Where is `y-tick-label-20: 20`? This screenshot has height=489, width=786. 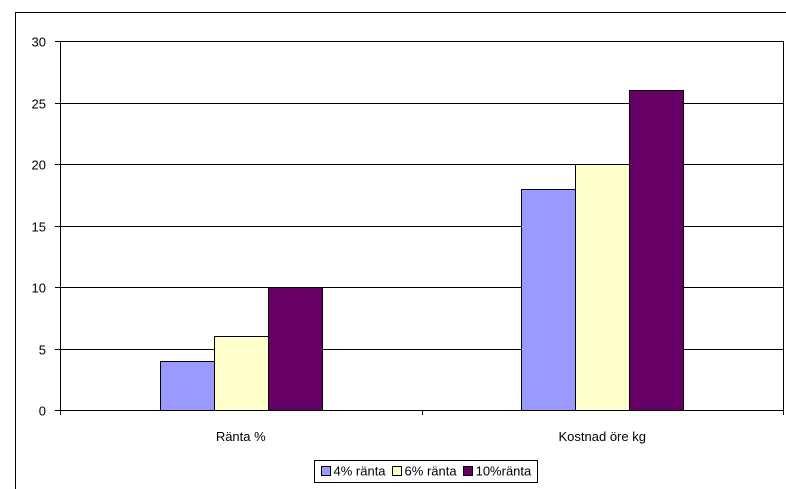 y-tick-label-20: 20 is located at coordinates (39, 165).